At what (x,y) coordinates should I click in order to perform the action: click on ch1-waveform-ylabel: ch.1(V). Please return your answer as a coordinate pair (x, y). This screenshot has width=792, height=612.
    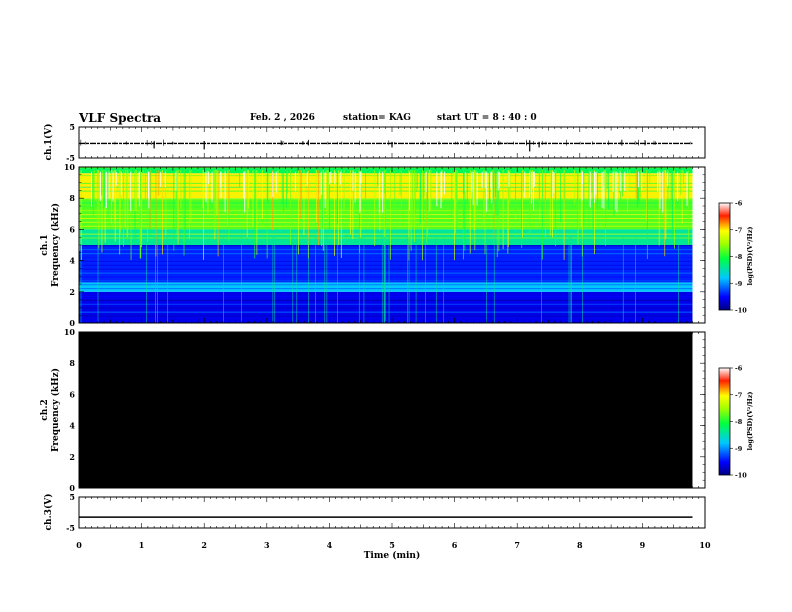
    Looking at the image, I should click on (48, 142).